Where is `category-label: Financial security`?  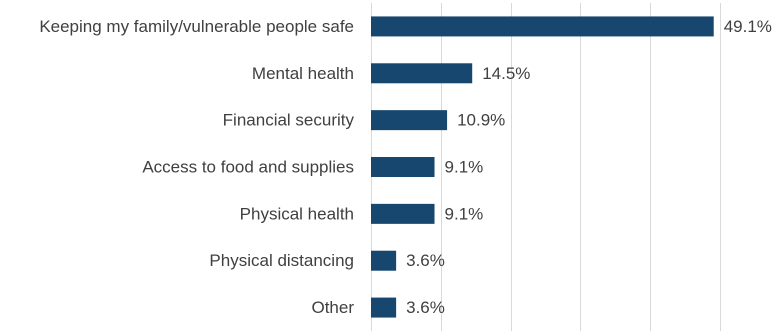
category-label: Financial security is located at coordinates (289, 120).